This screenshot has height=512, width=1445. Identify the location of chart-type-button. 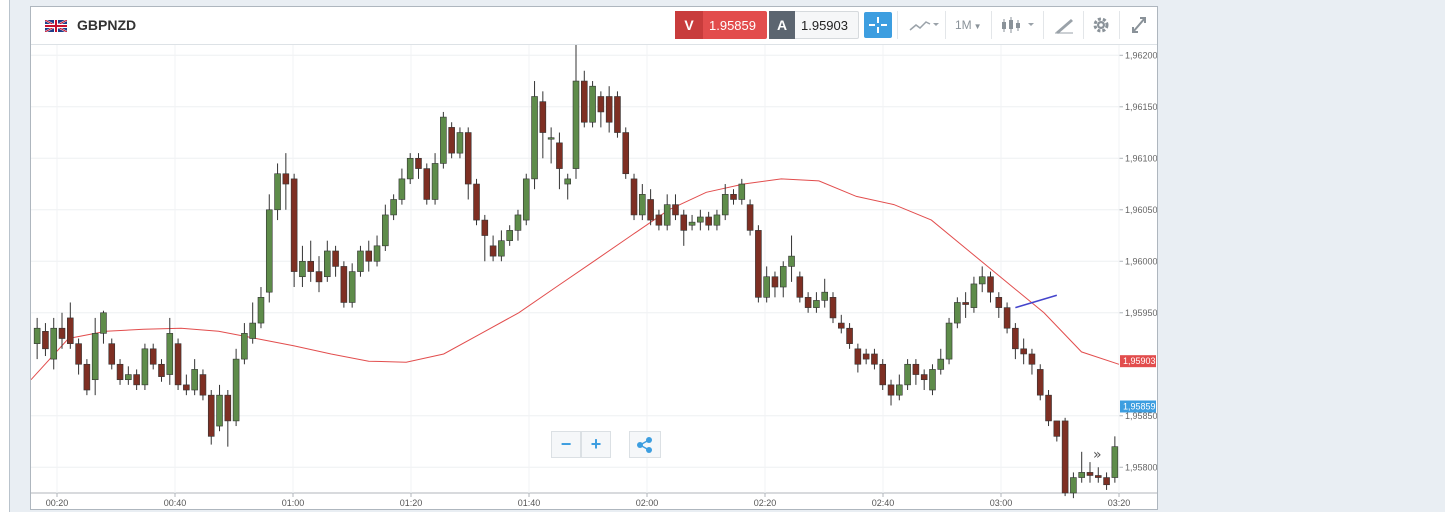
(924, 25).